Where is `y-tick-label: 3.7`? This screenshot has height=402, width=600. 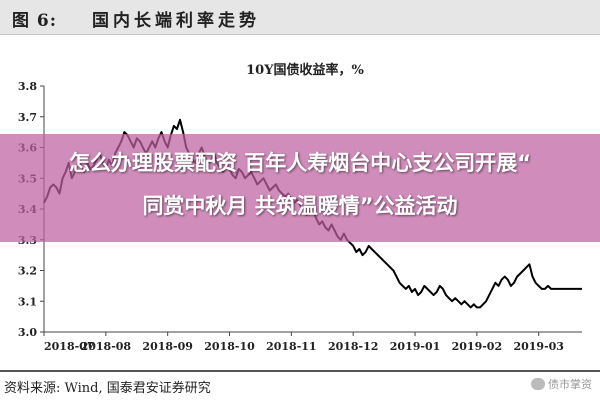 y-tick-label: 3.7 is located at coordinates (27, 117).